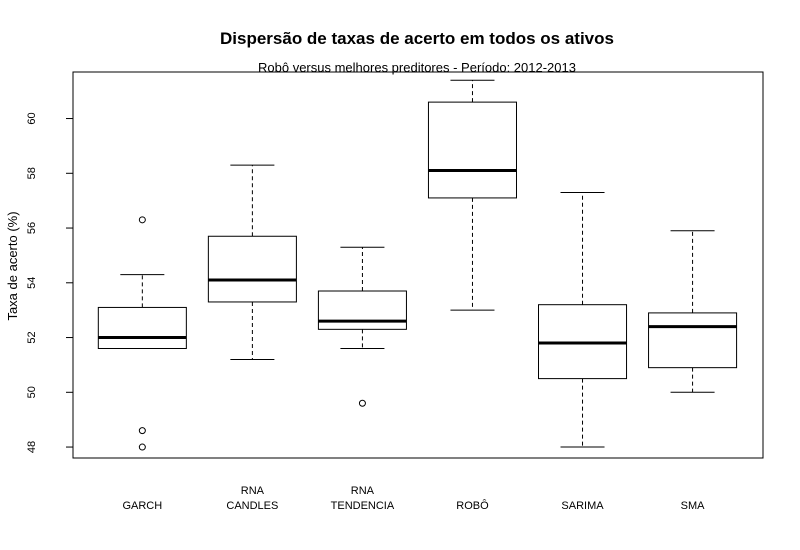 Image resolution: width=800 pixels, height=550 pixels. Describe the element at coordinates (252, 506) in the screenshot. I see `x-category-label-1-1: CANDLES` at that location.